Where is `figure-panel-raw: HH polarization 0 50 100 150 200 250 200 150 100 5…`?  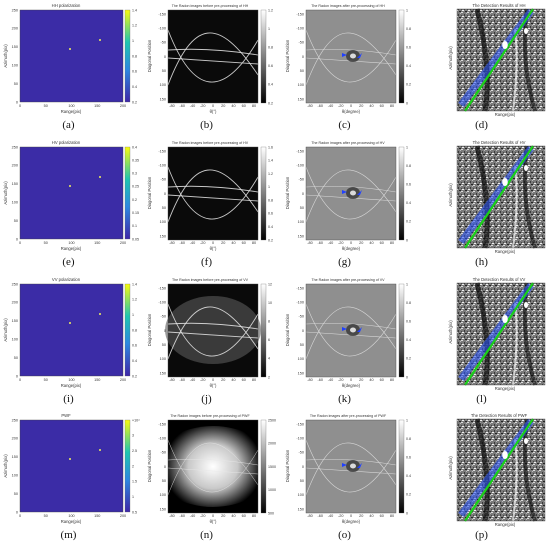
figure-panel-raw: HH polarization 0 50 100 150 200 250 200 150 100 5… is located at coordinates (68, 68).